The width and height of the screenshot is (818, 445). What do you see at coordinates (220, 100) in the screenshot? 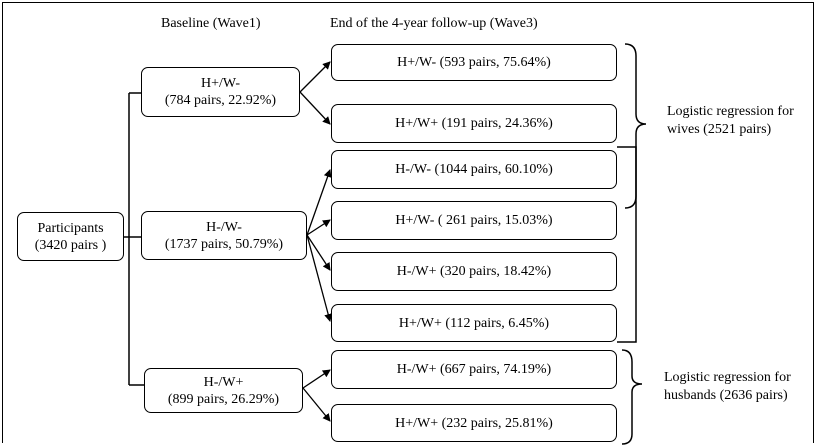
I see `wave1-hpwm-count: (784 pairs, 22.92%)` at bounding box center [220, 100].